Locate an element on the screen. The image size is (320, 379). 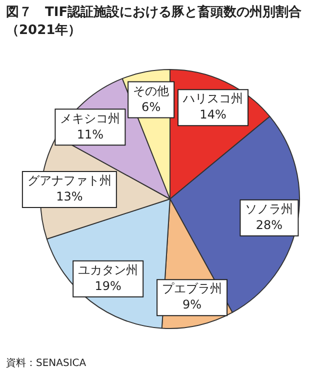
slice-label: メキシコ州 is located at coordinates (90, 118).